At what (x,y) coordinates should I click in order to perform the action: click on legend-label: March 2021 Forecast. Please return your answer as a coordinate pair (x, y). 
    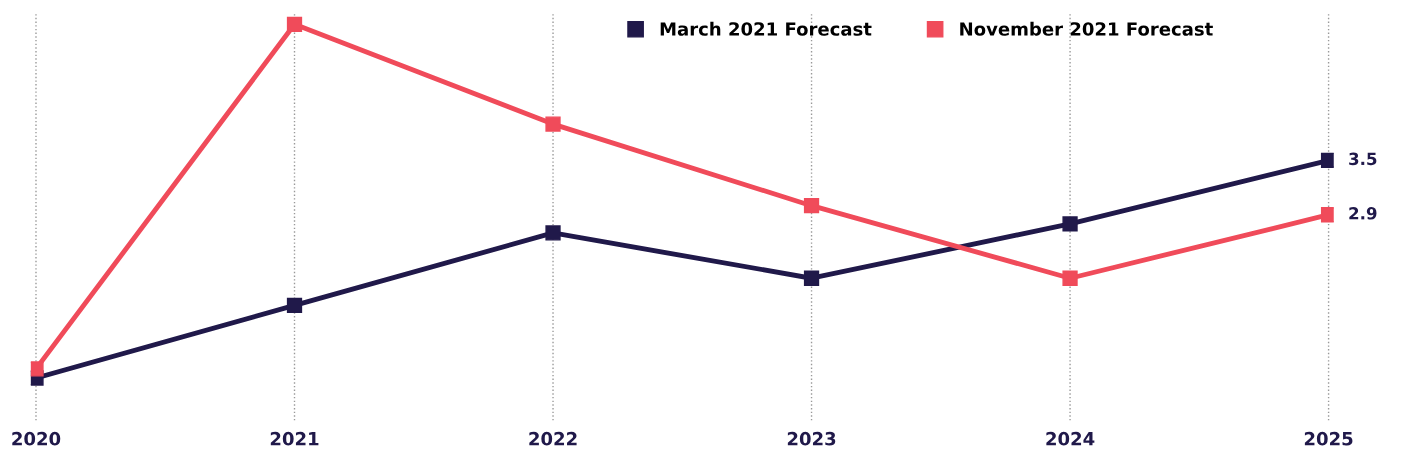
    Looking at the image, I should click on (766, 28).